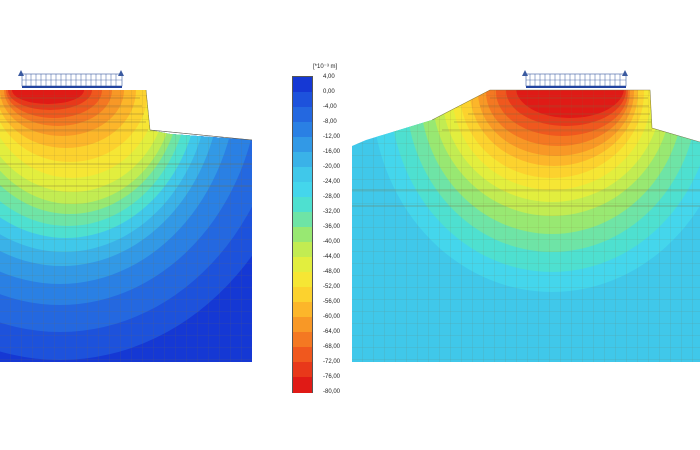 The image size is (700, 450). Describe the element at coordinates (332, 362) in the screenshot. I see `legend-tick-label: -72,00` at that location.